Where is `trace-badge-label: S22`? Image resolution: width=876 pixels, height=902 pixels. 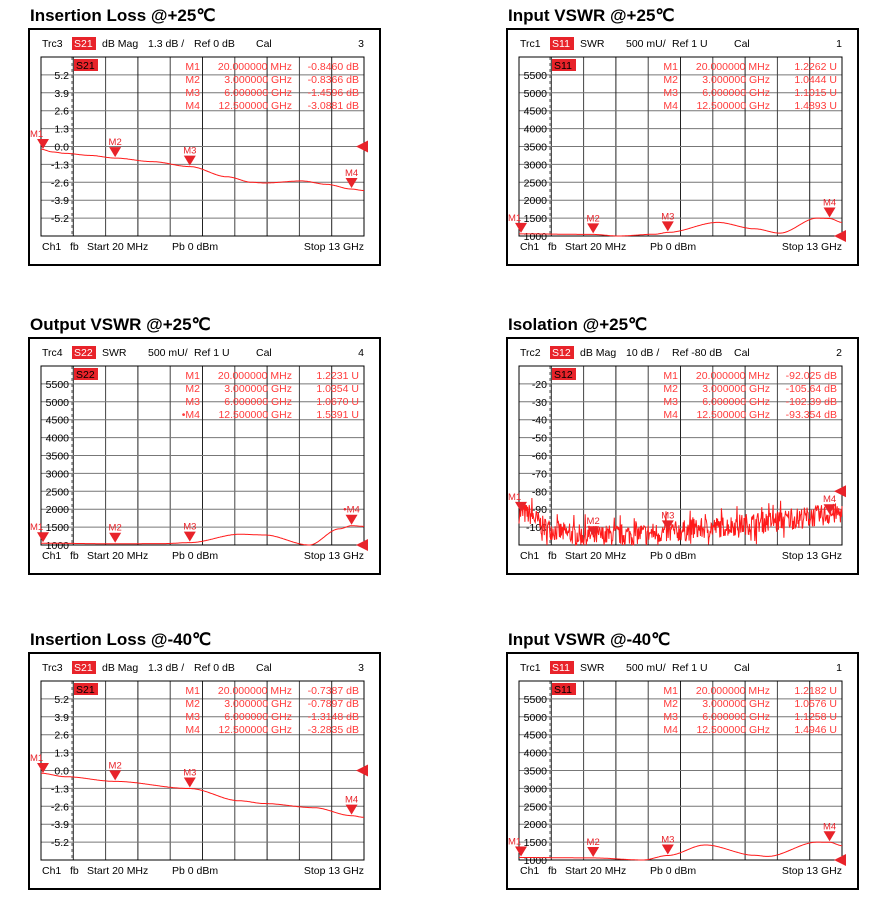
trace-badge-label: S22 is located at coordinates (85, 375).